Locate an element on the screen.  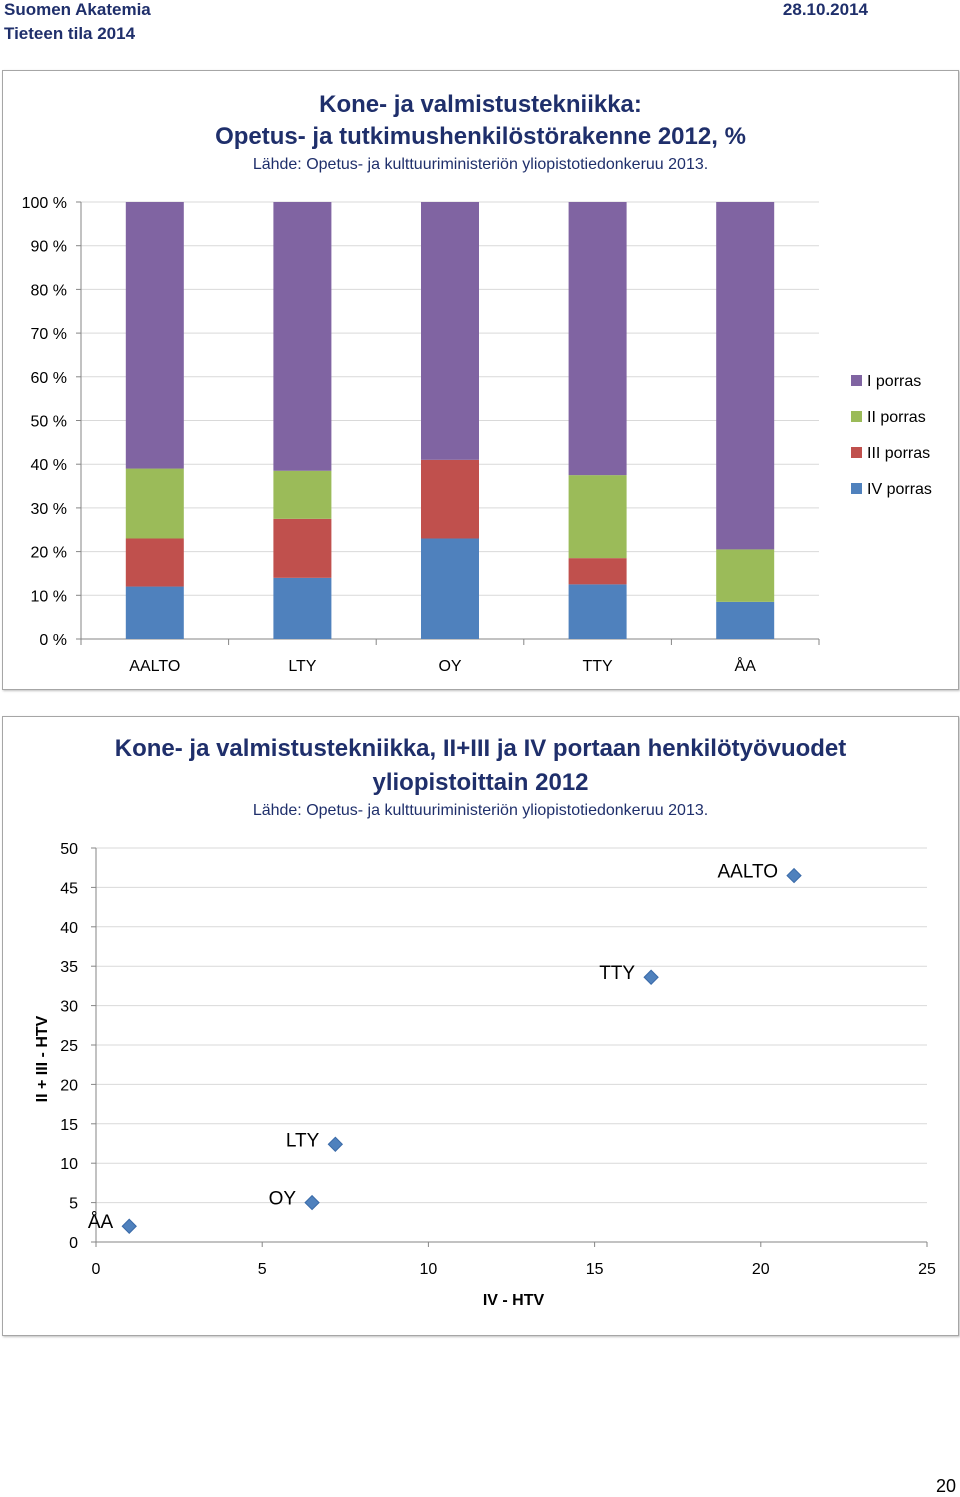
scatter-ytick-label: 10 is located at coordinates (69, 1164).